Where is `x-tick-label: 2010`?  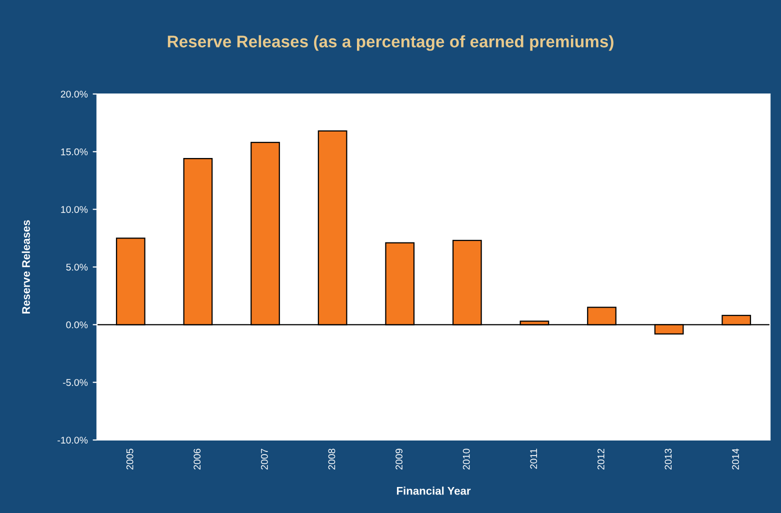 x-tick-label: 2010 is located at coordinates (466, 459).